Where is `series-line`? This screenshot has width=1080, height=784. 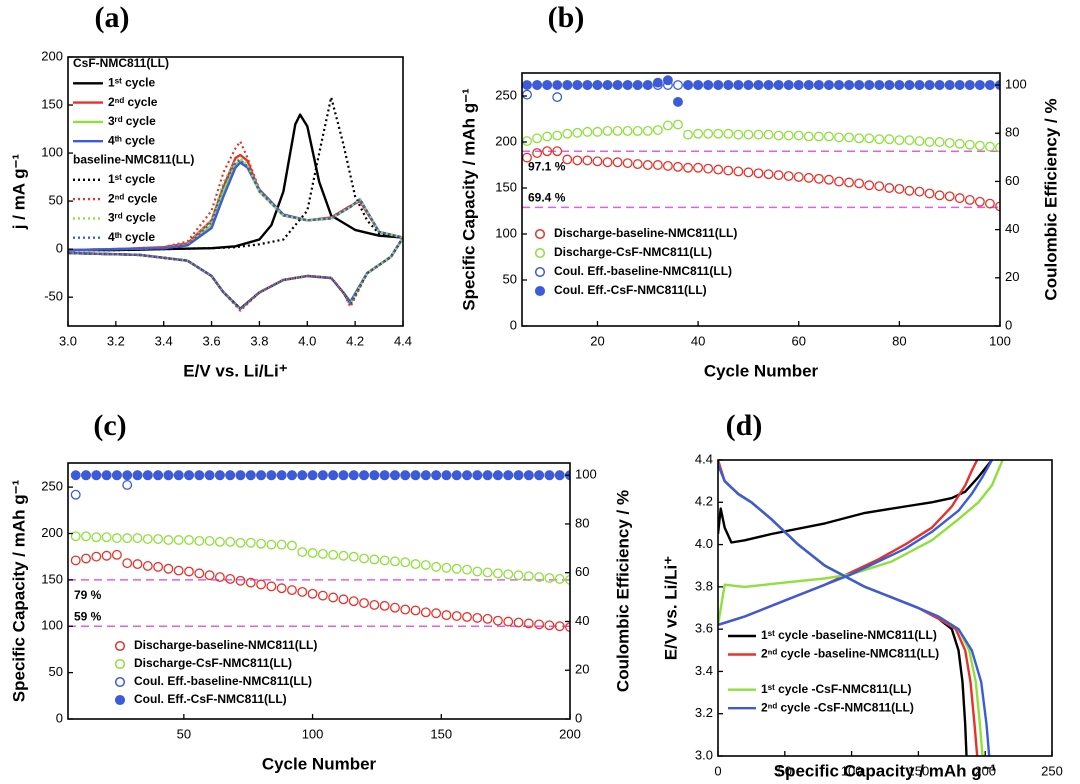
series-line is located at coordinates (235, 234).